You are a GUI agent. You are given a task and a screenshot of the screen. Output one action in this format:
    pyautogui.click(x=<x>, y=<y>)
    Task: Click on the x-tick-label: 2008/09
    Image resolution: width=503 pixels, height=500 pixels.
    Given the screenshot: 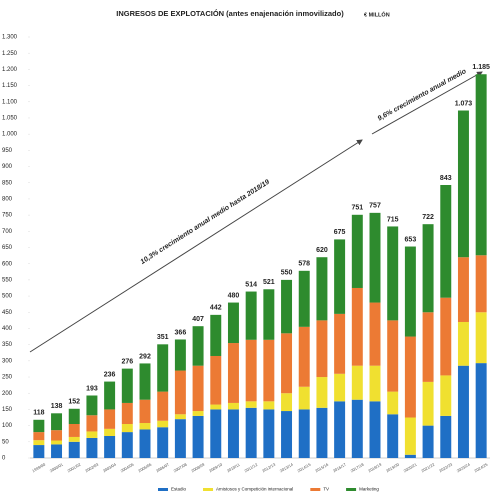 What is the action you would take?
    pyautogui.click(x=198, y=467)
    